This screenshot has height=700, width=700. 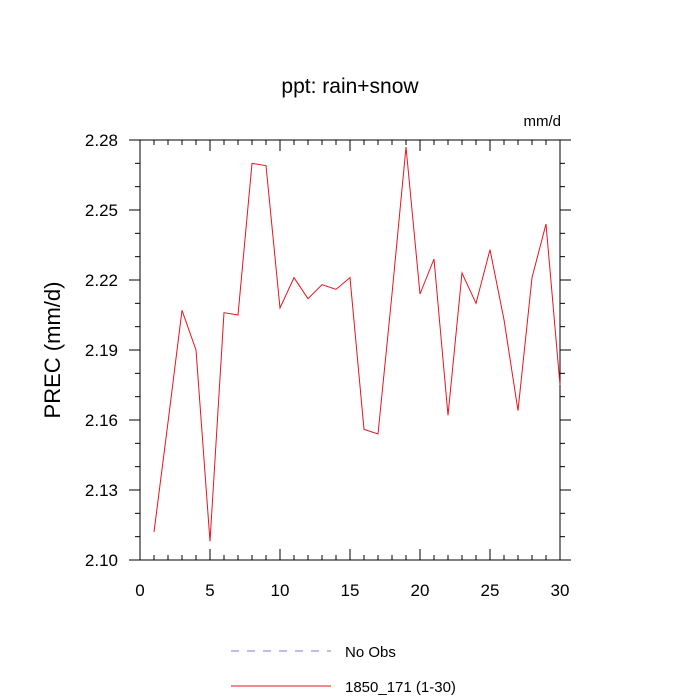 I want to click on chart-title: ppt: rain+snow, so click(x=350, y=86).